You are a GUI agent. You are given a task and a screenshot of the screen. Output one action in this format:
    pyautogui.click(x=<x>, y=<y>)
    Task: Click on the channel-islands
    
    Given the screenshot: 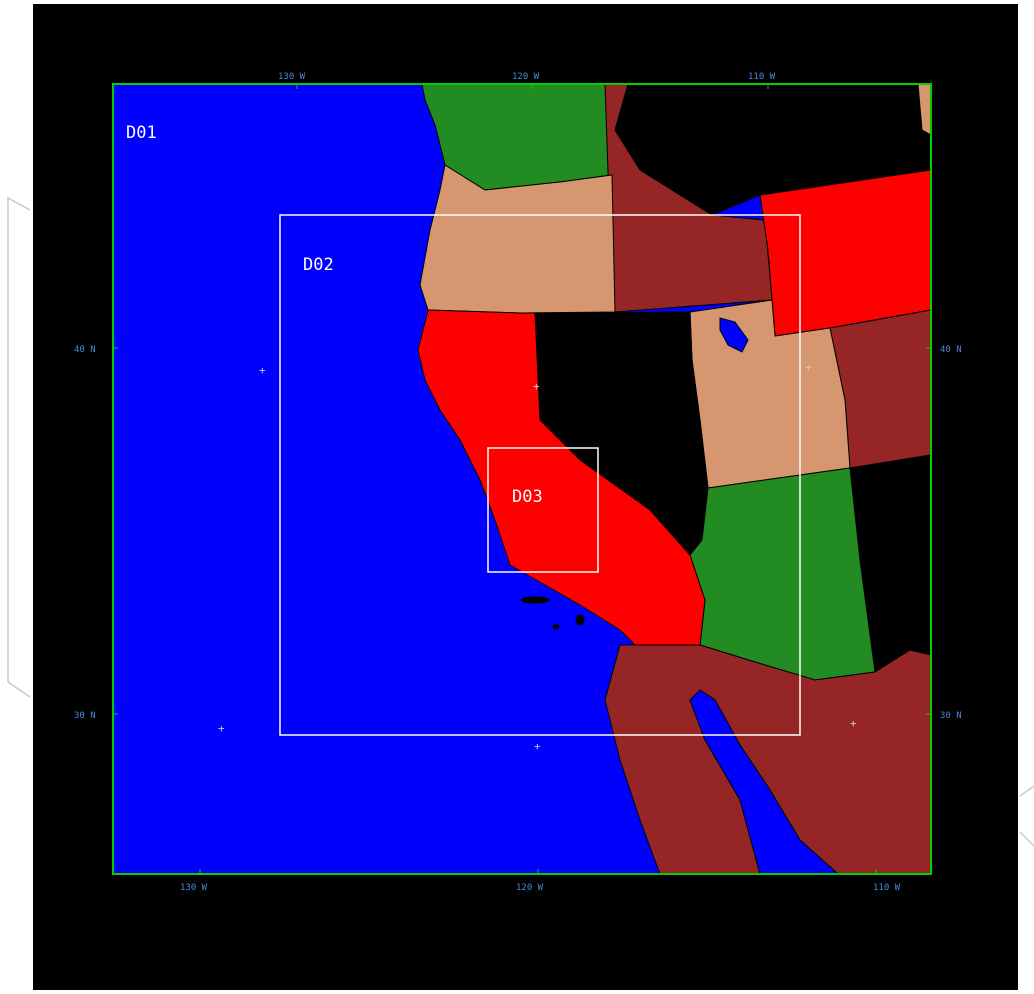 What is the action you would take?
    pyautogui.click(x=552, y=613)
    